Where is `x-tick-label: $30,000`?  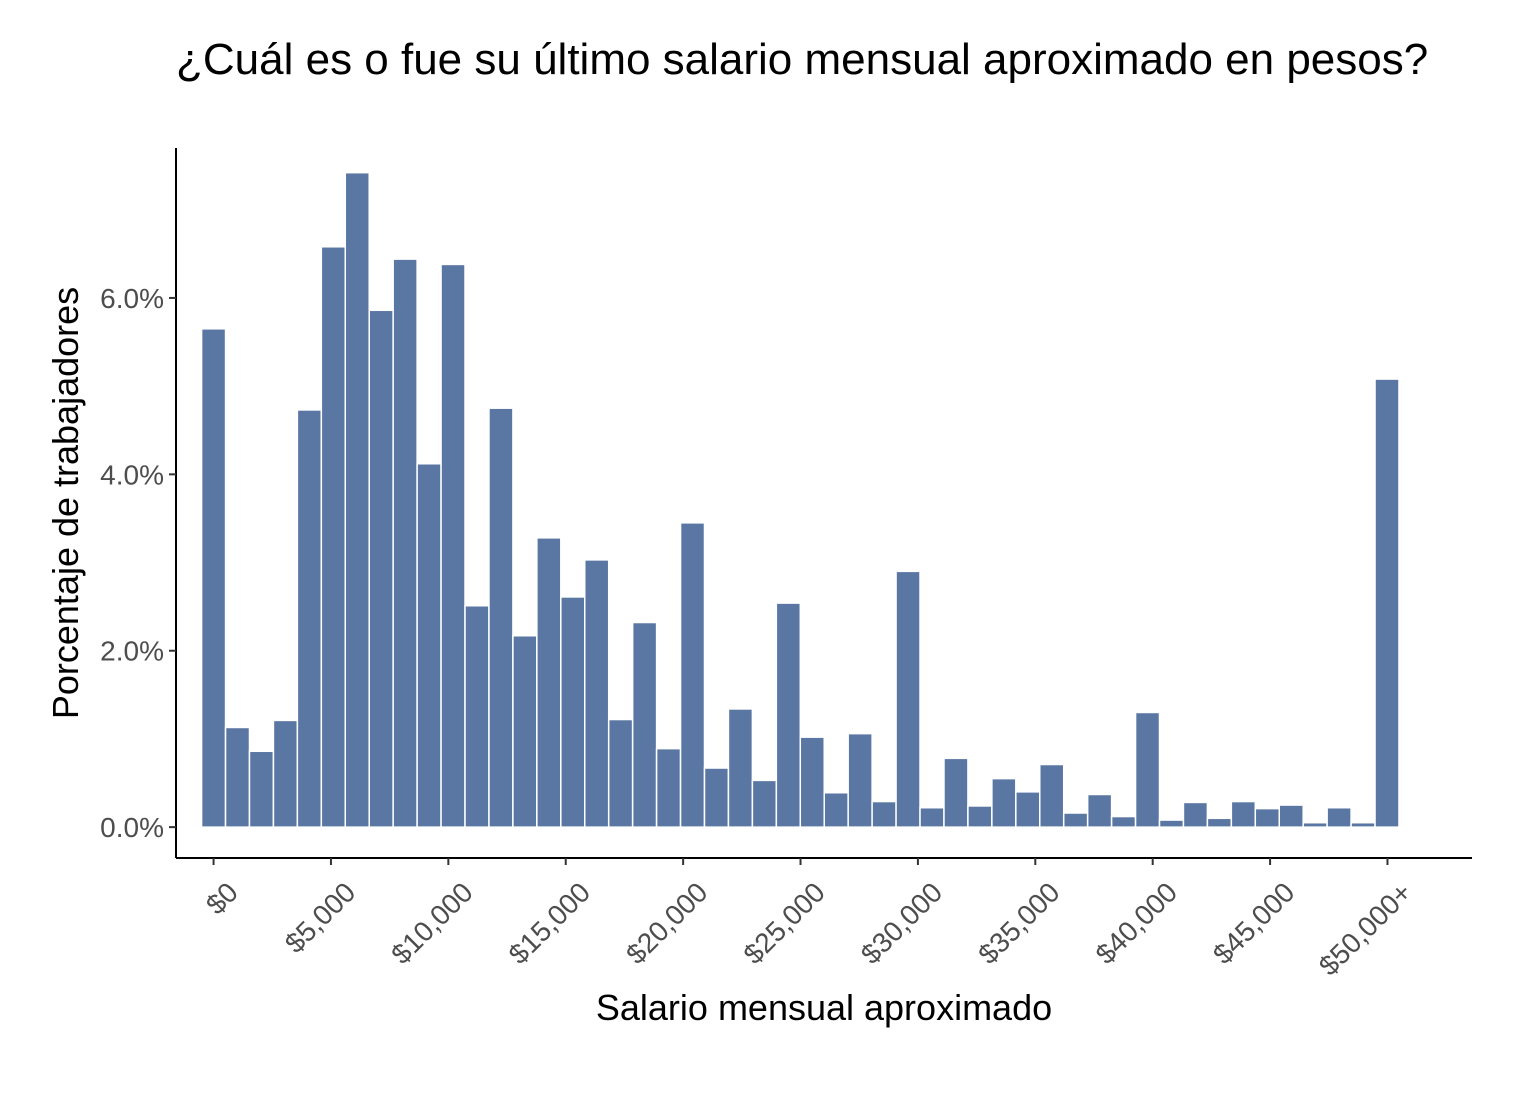 x-tick-label: $30,000 is located at coordinates (901, 922).